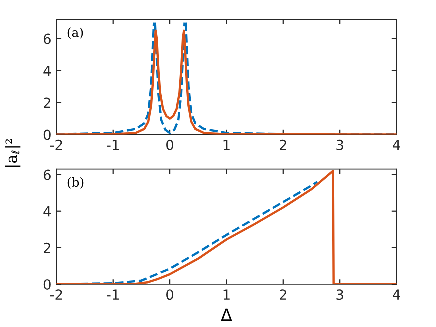  What do you see at coordinates (76, 183) in the screenshot?
I see `annotation: (b)` at bounding box center [76, 183].